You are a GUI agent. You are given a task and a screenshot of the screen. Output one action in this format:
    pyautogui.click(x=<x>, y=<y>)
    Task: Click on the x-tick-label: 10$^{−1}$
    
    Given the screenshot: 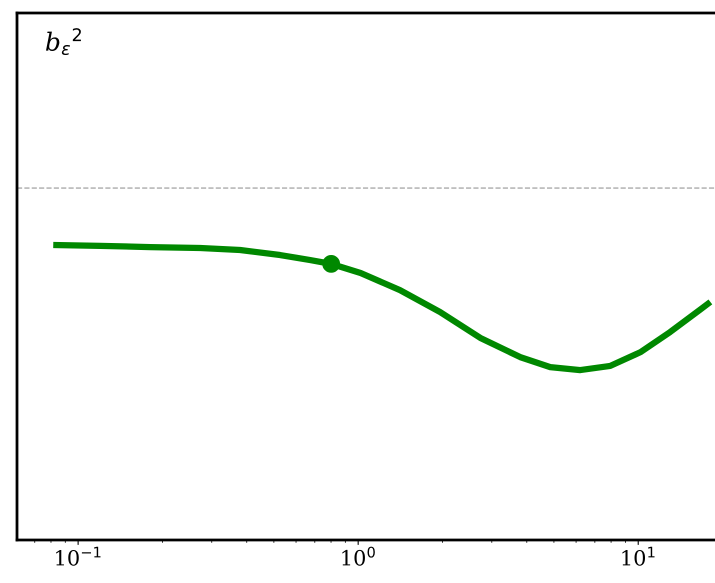 What is the action you would take?
    pyautogui.click(x=78, y=556)
    